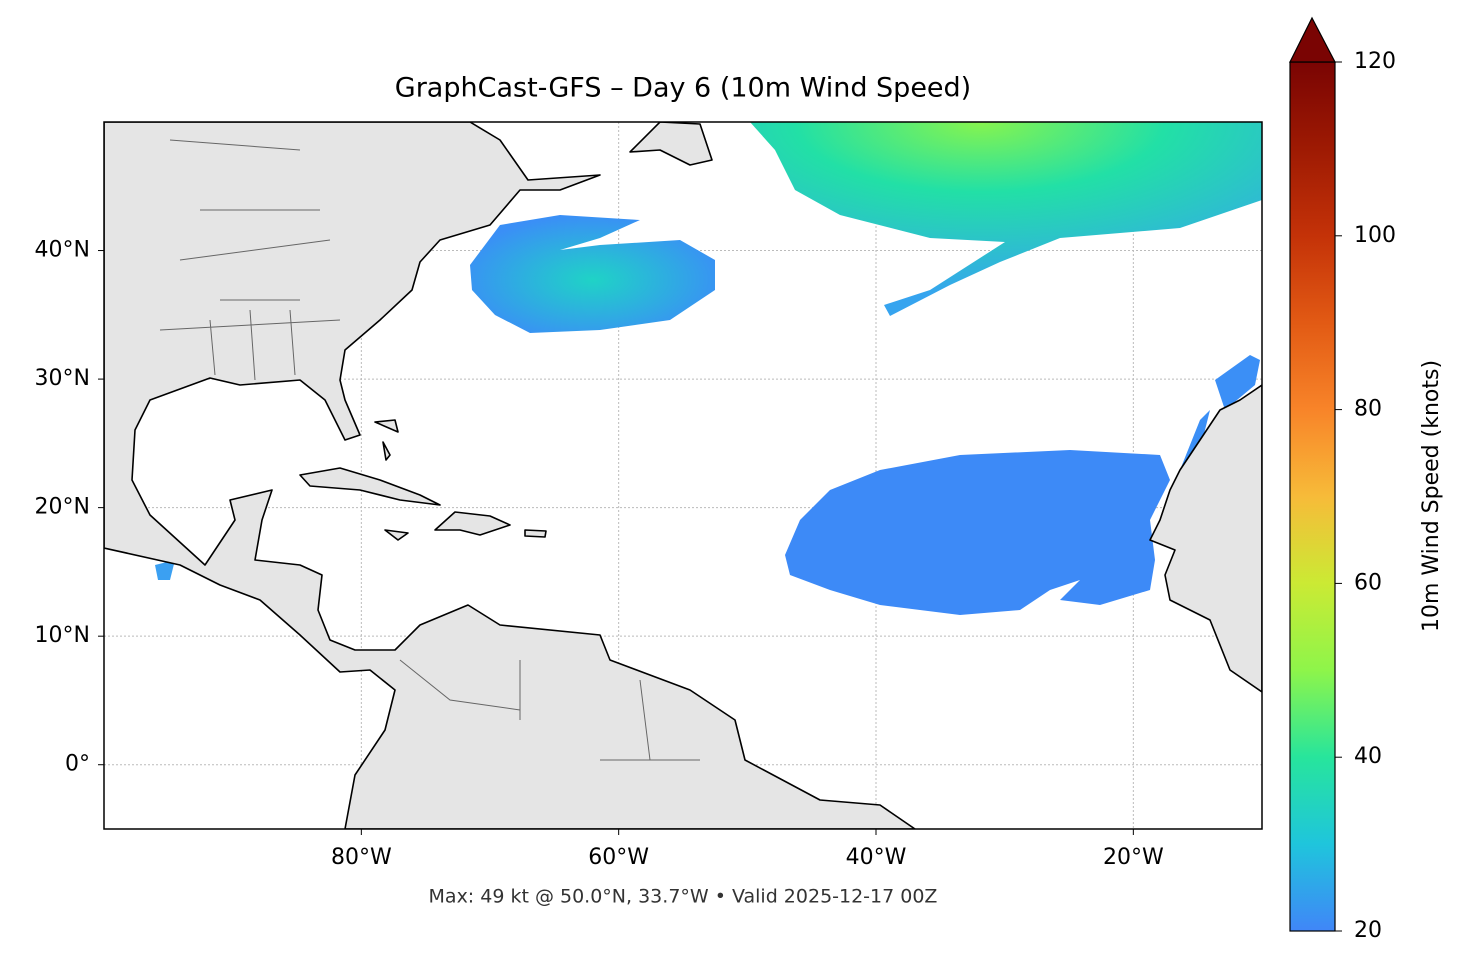 The image size is (1466, 969). Describe the element at coordinates (361, 857) in the screenshot. I see `x-tick-label: 80°W` at that location.